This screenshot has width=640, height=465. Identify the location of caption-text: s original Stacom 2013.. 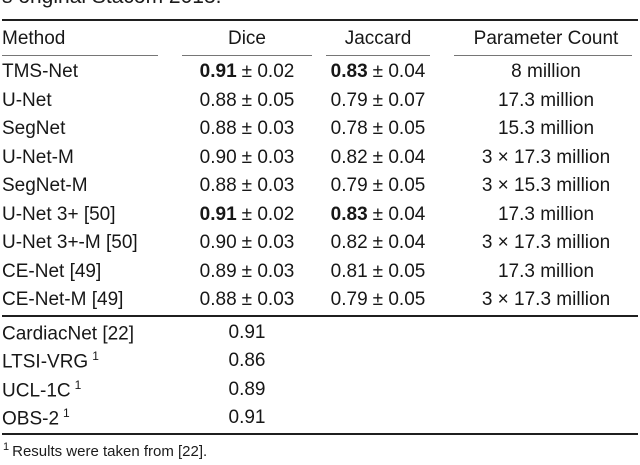
(321, 5).